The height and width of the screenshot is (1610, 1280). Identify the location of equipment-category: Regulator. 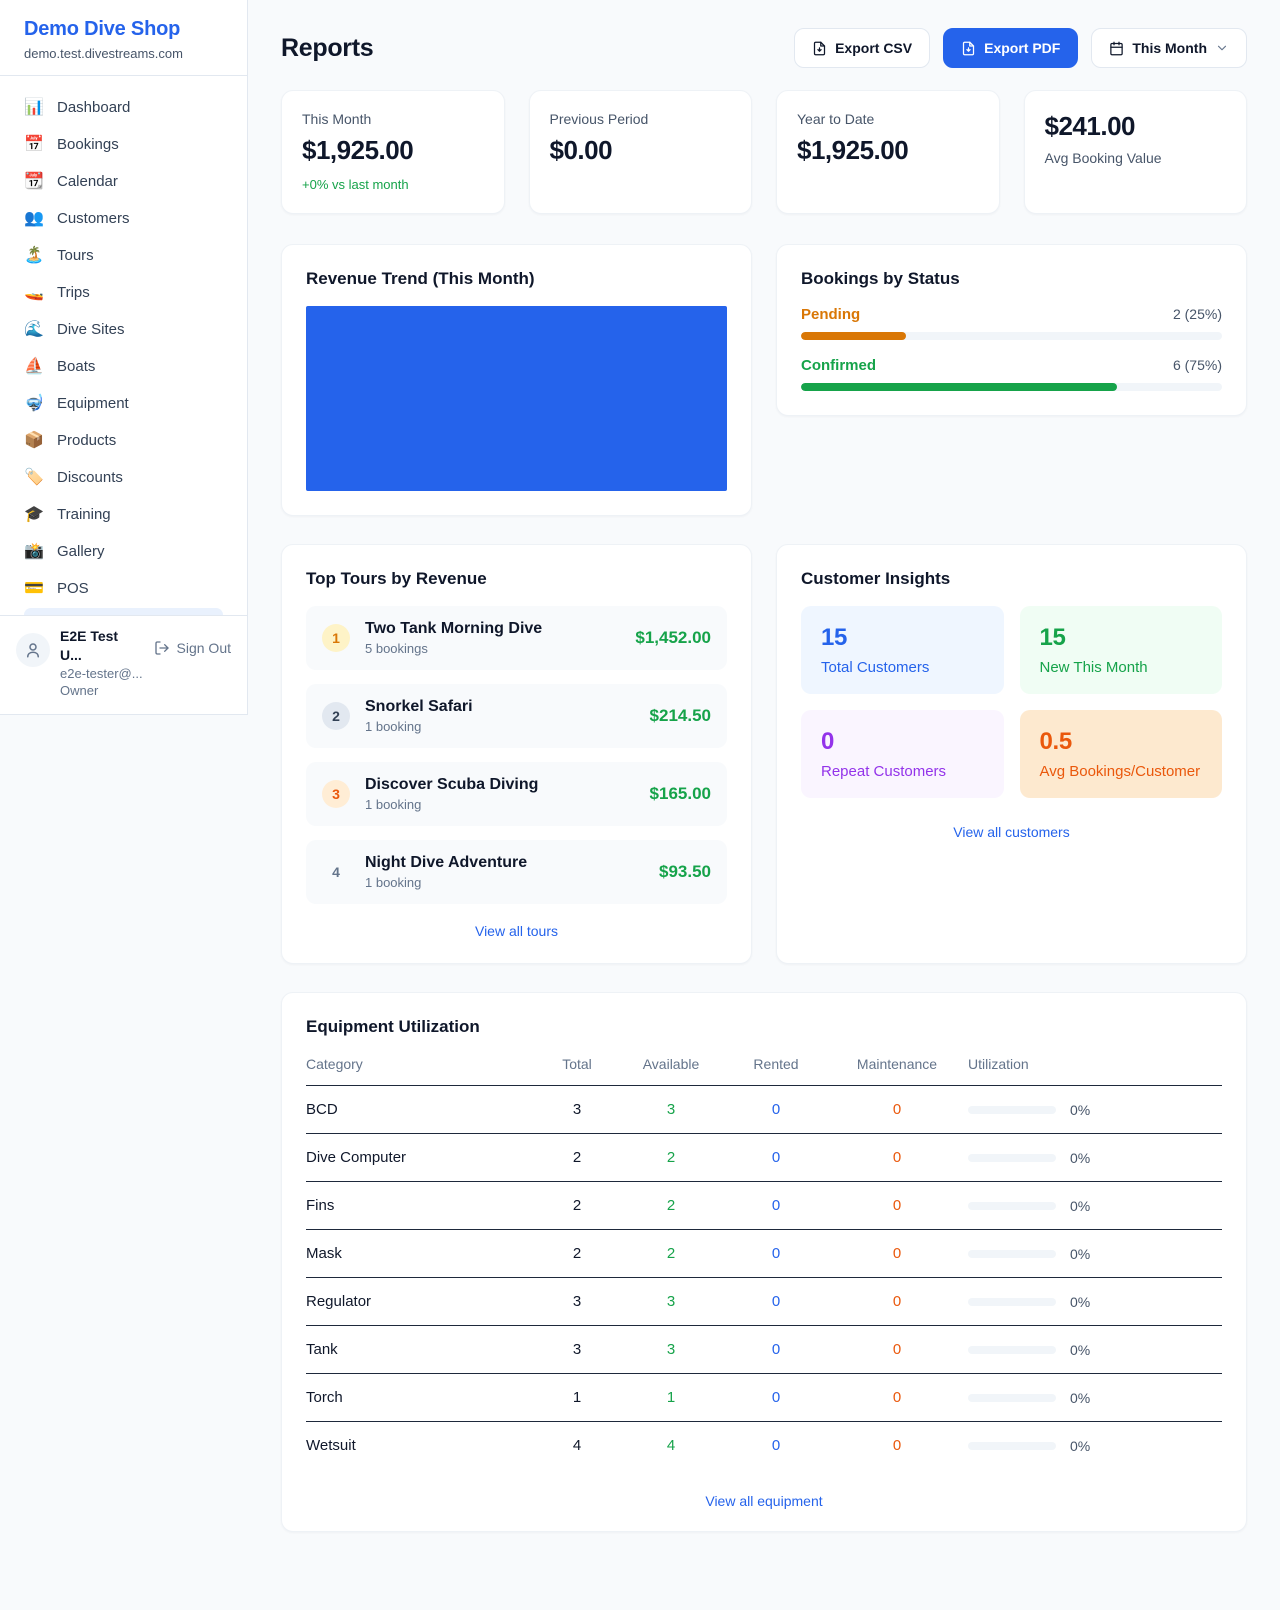
(339, 1301).